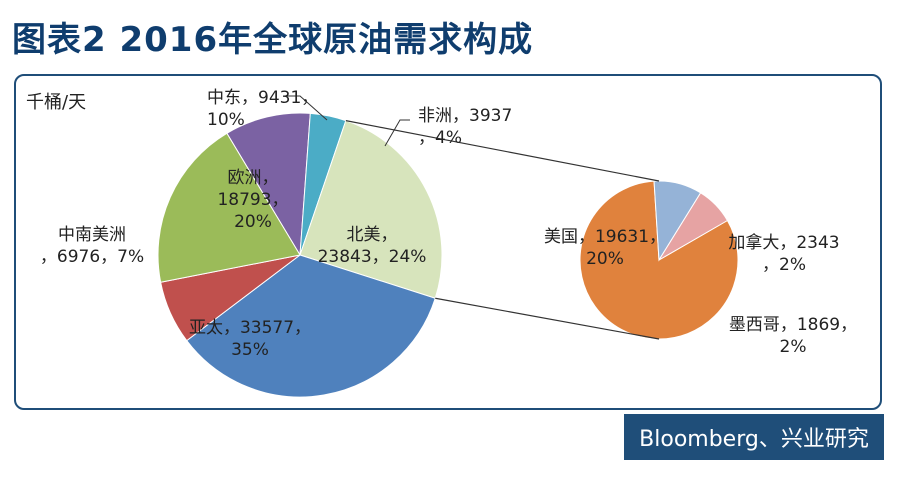 The image size is (900, 480). Describe the element at coordinates (273, 40) in the screenshot. I see `chart-title: 图表2 2016年全球原油需求构成` at that location.